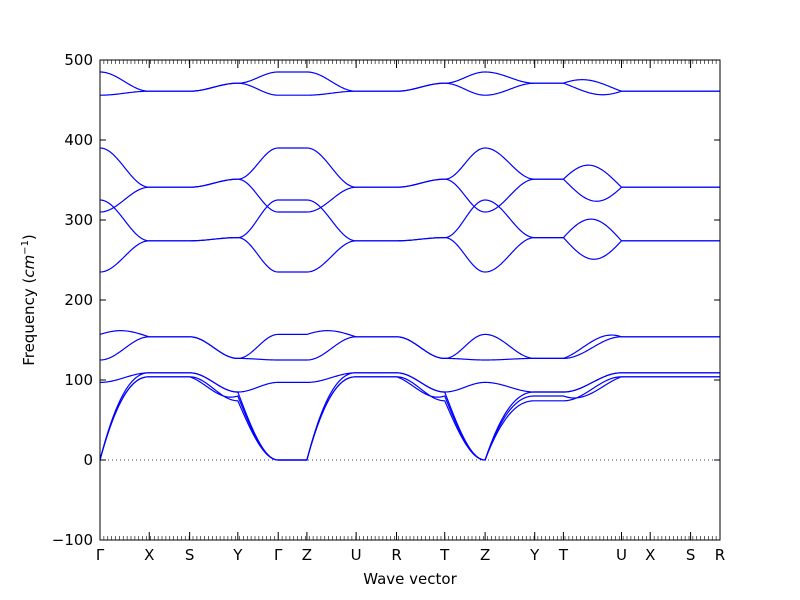 The height and width of the screenshot is (600, 800). I want to click on x-axis-title: Wave vector, so click(410, 579).